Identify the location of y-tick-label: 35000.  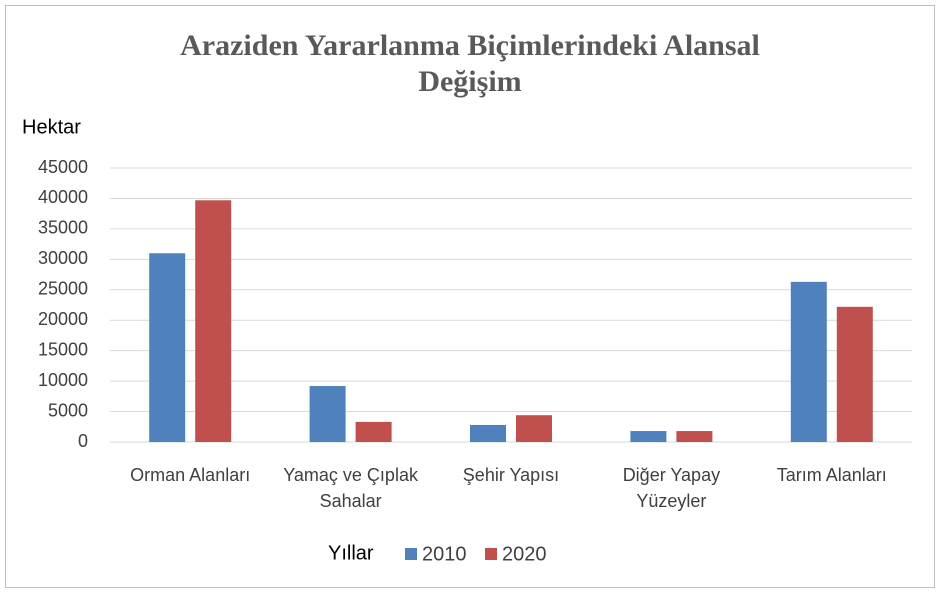
(63, 228).